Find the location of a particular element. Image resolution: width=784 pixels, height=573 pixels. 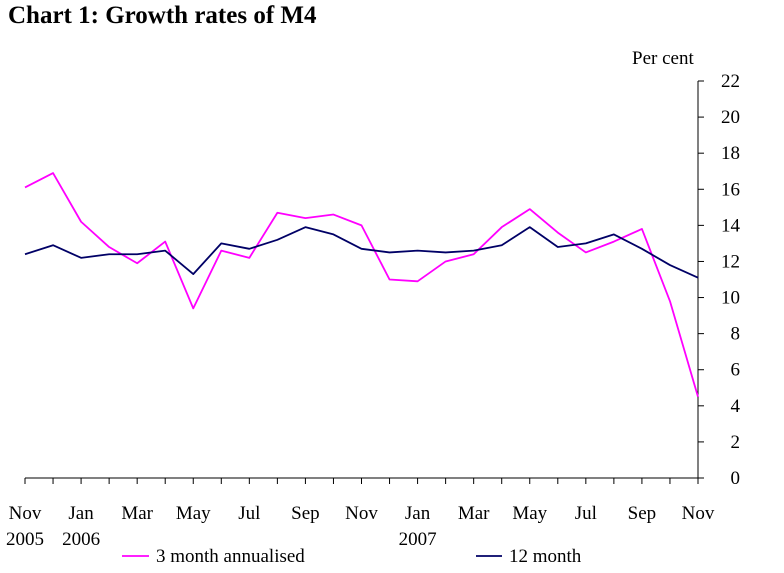

chart-title: Chart 1: Growth rates of M4 is located at coordinates (162, 15).